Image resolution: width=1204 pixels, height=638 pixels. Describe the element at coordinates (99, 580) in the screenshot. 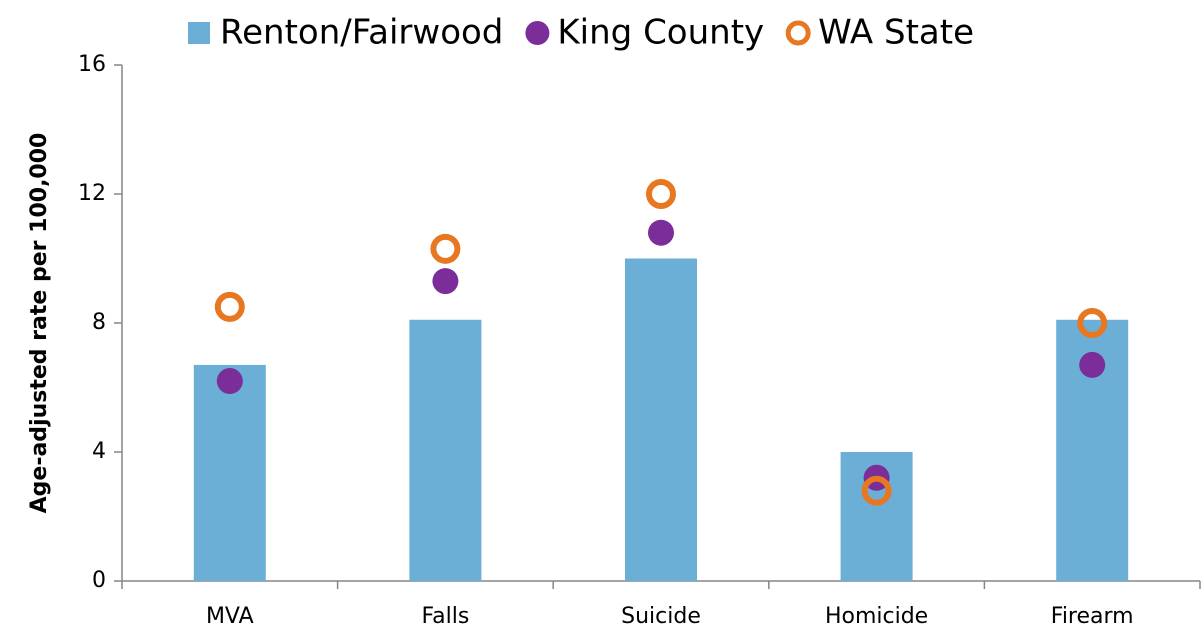

I see `y-tick-label: 0` at that location.